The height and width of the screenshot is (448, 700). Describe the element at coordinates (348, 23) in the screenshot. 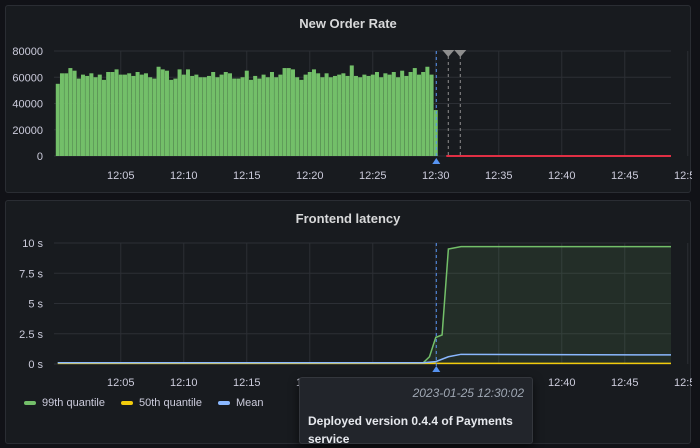

I see `panel-title: New Order Rate` at that location.